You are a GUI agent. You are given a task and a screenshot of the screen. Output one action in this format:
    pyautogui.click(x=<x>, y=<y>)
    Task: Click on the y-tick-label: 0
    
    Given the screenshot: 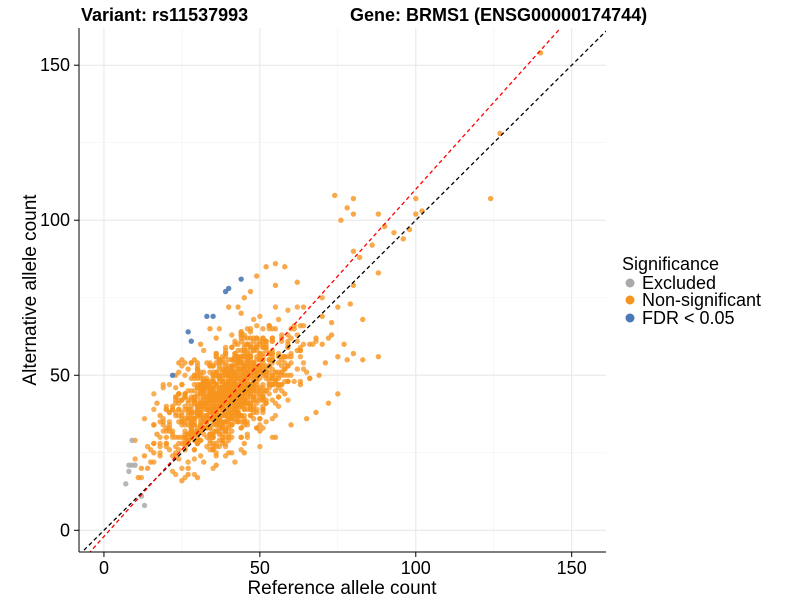 What is the action you would take?
    pyautogui.click(x=65, y=530)
    